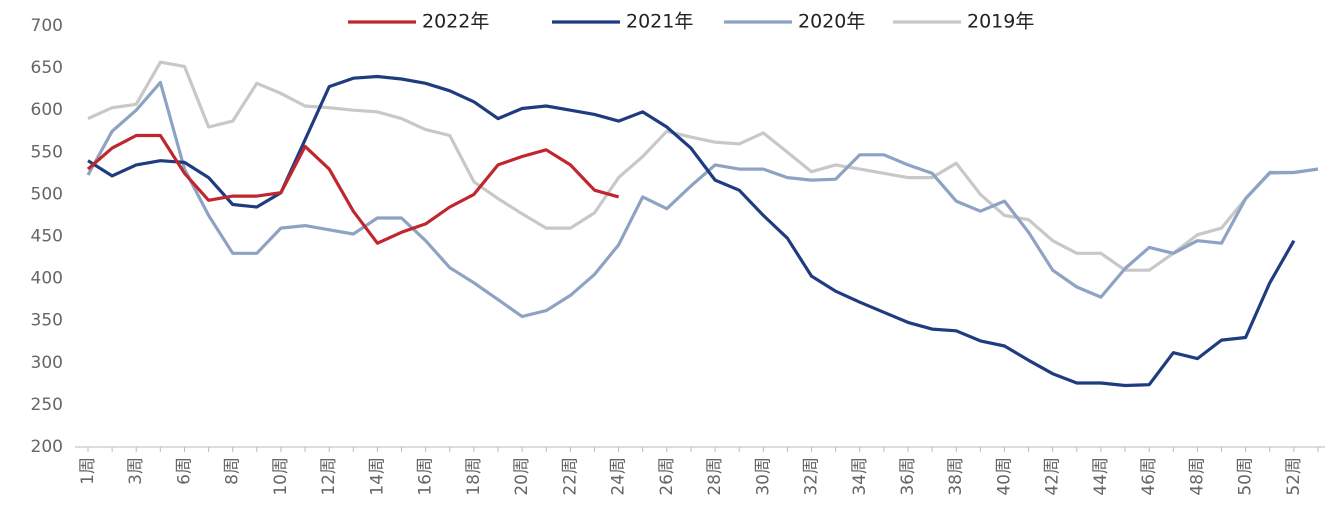 The width and height of the screenshot is (1329, 523). I want to click on y-tick-label: 600, so click(47, 110).